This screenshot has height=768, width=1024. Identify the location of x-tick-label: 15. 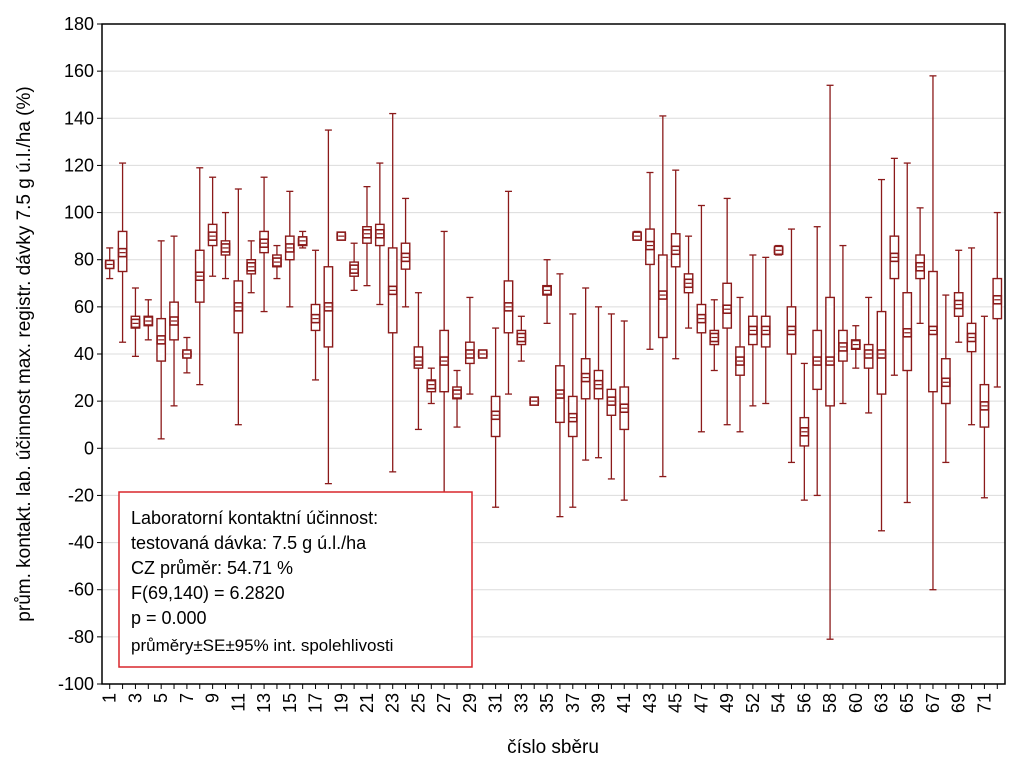
(290, 703).